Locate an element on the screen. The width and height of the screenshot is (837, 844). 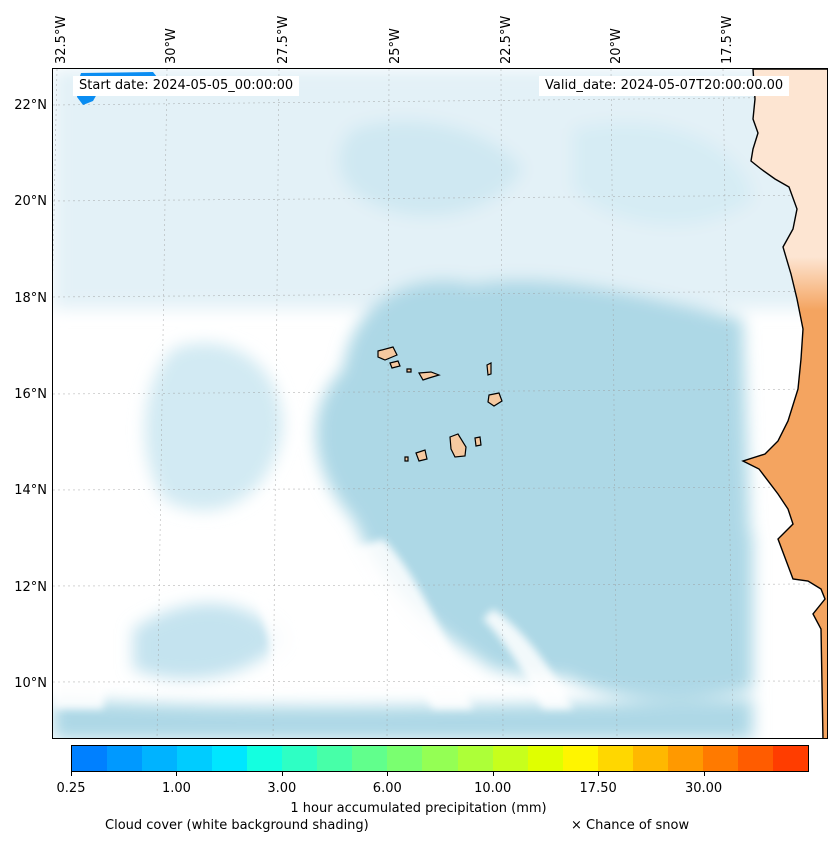
island-boa-vista is located at coordinates (495, 399).